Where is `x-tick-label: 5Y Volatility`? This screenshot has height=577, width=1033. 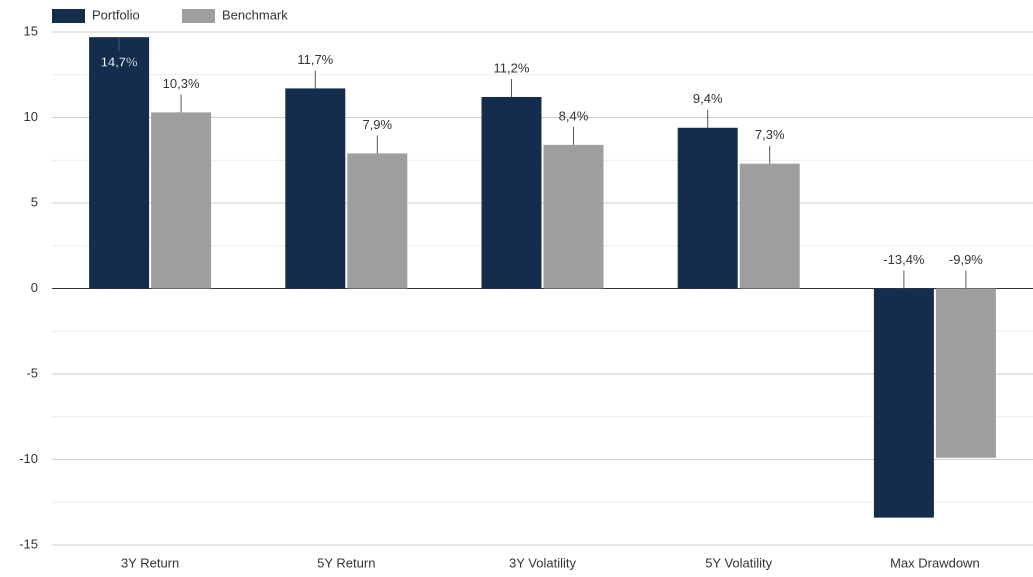 x-tick-label: 5Y Volatility is located at coordinates (738, 562).